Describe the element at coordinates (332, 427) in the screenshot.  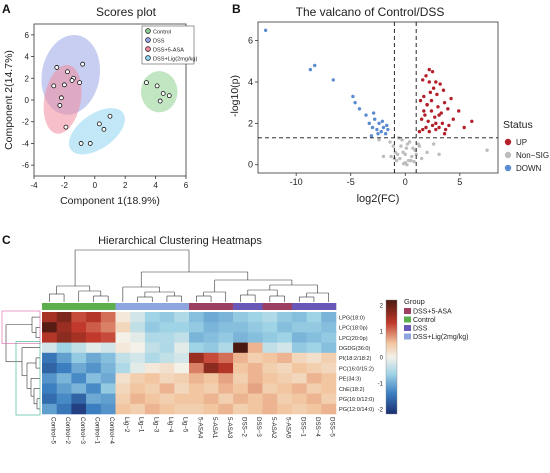
I see `column-label: DSS−5` at that location.